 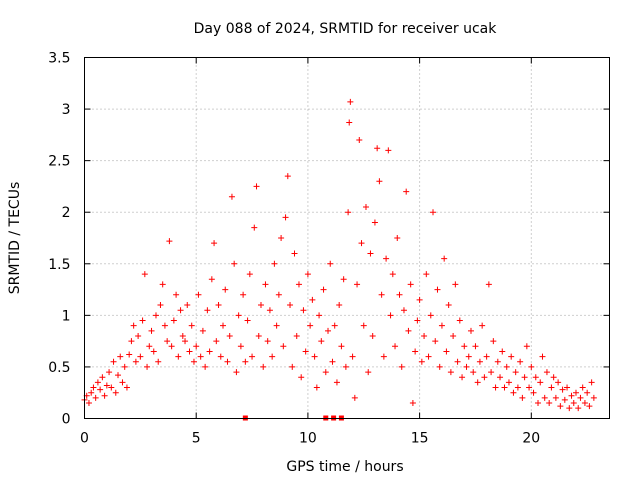 I want to click on y-axis-label: SRMTID / TECUs, so click(x=15, y=238).